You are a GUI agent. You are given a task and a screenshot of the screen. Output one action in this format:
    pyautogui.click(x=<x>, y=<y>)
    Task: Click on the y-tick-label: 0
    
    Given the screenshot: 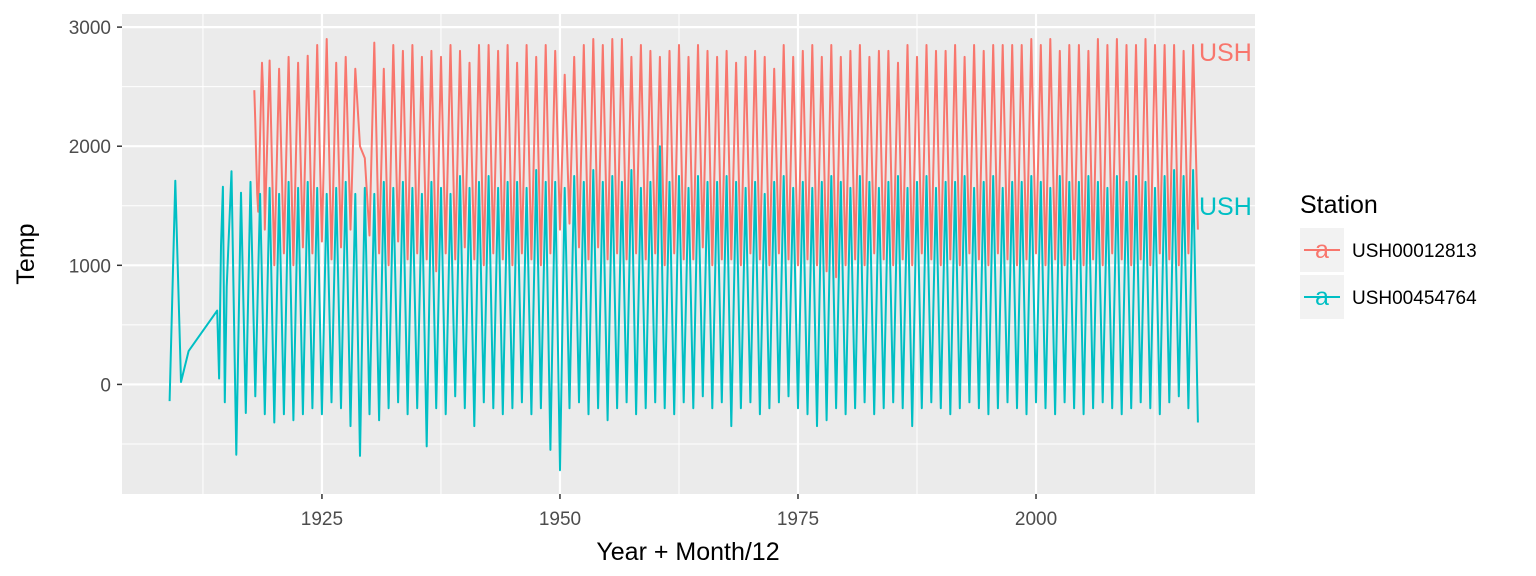 What is the action you would take?
    pyautogui.click(x=105, y=385)
    